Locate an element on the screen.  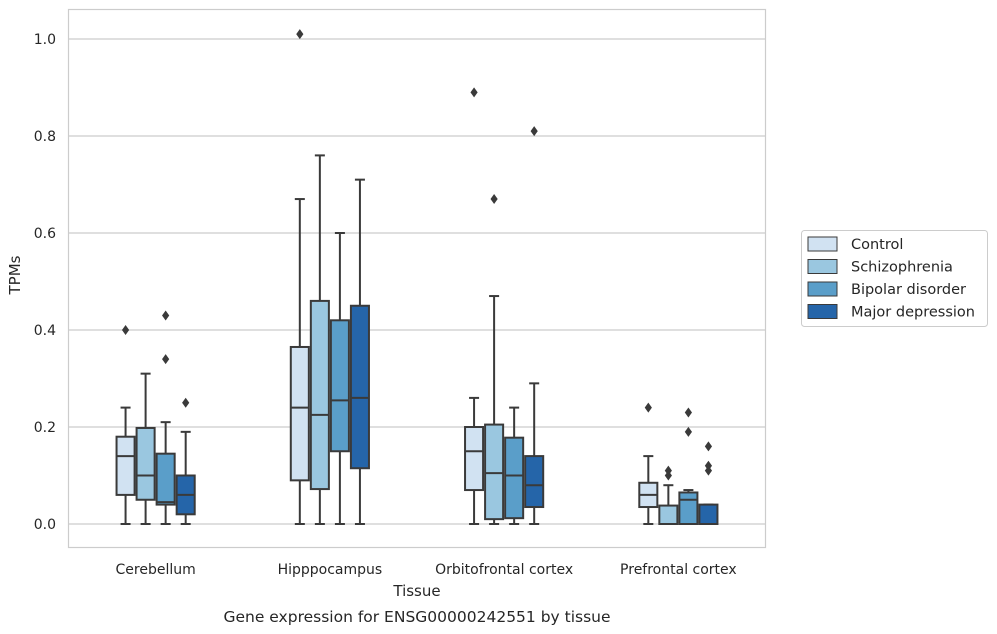
y-tick-label: 0.4 is located at coordinates (45, 331).